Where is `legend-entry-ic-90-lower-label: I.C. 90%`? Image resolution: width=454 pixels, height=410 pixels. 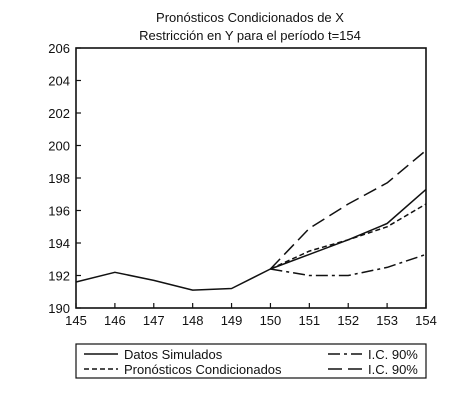
legend-entry-ic-90-lower-label: I.C. 90% is located at coordinates (393, 354).